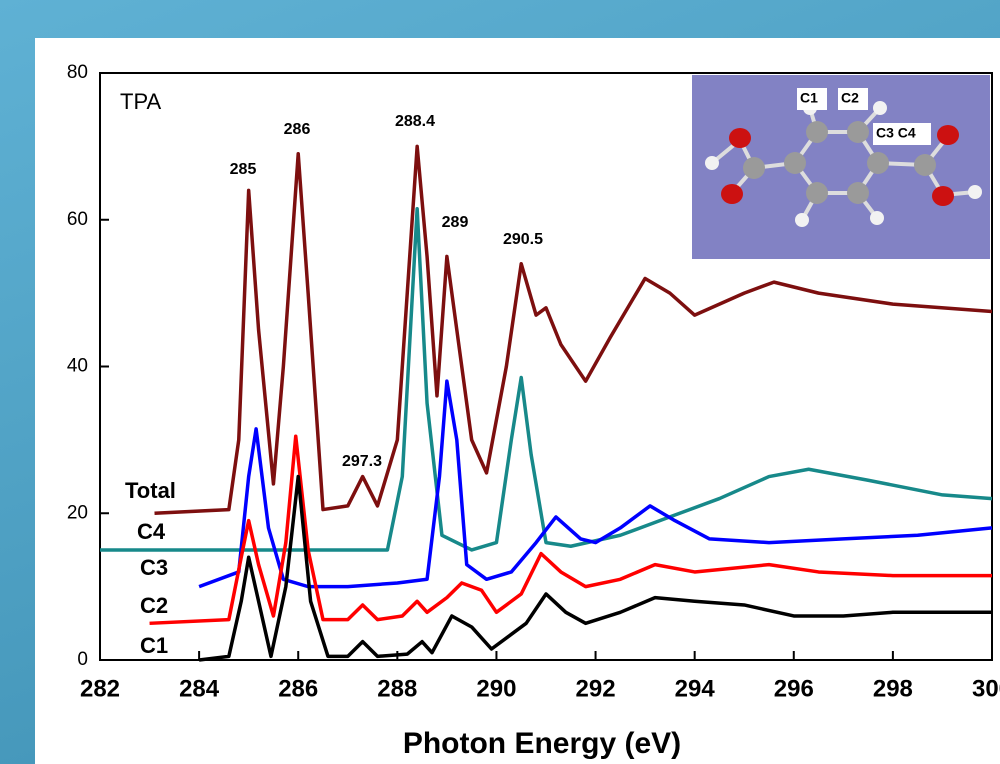 This screenshot has width=1000, height=764. What do you see at coordinates (455, 222) in the screenshot?
I see `peak-annotation: 289` at bounding box center [455, 222].